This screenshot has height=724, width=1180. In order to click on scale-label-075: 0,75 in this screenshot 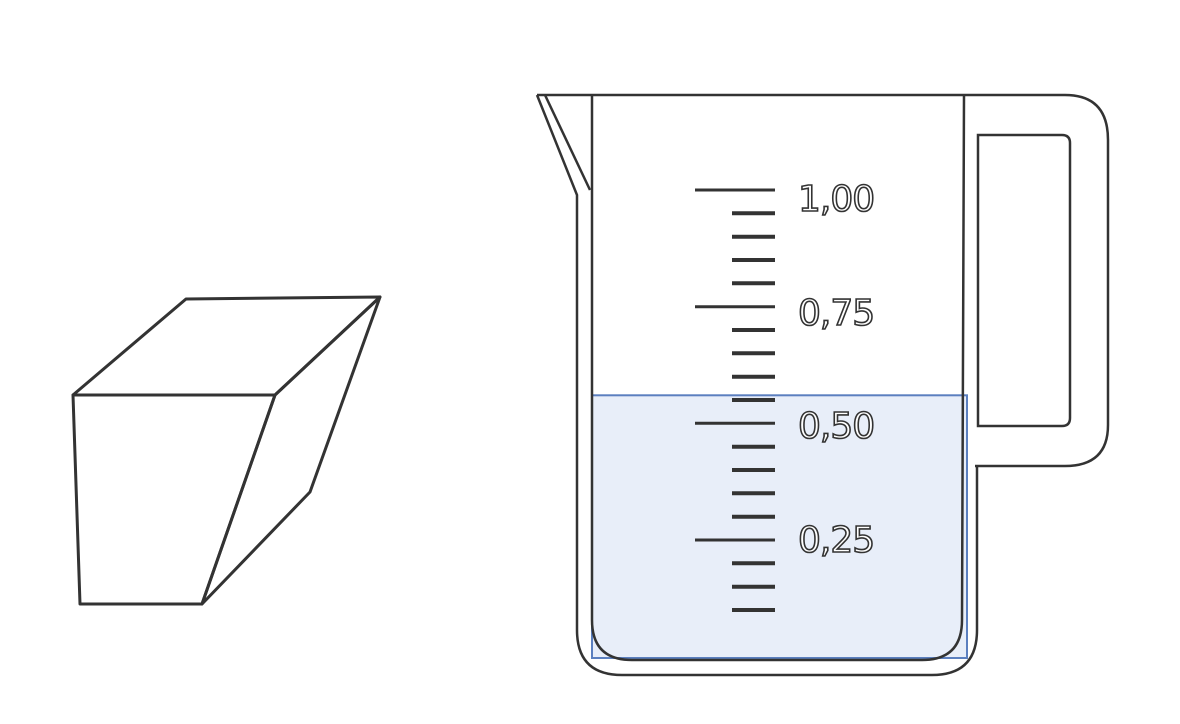, I will do `click(836, 313)`.